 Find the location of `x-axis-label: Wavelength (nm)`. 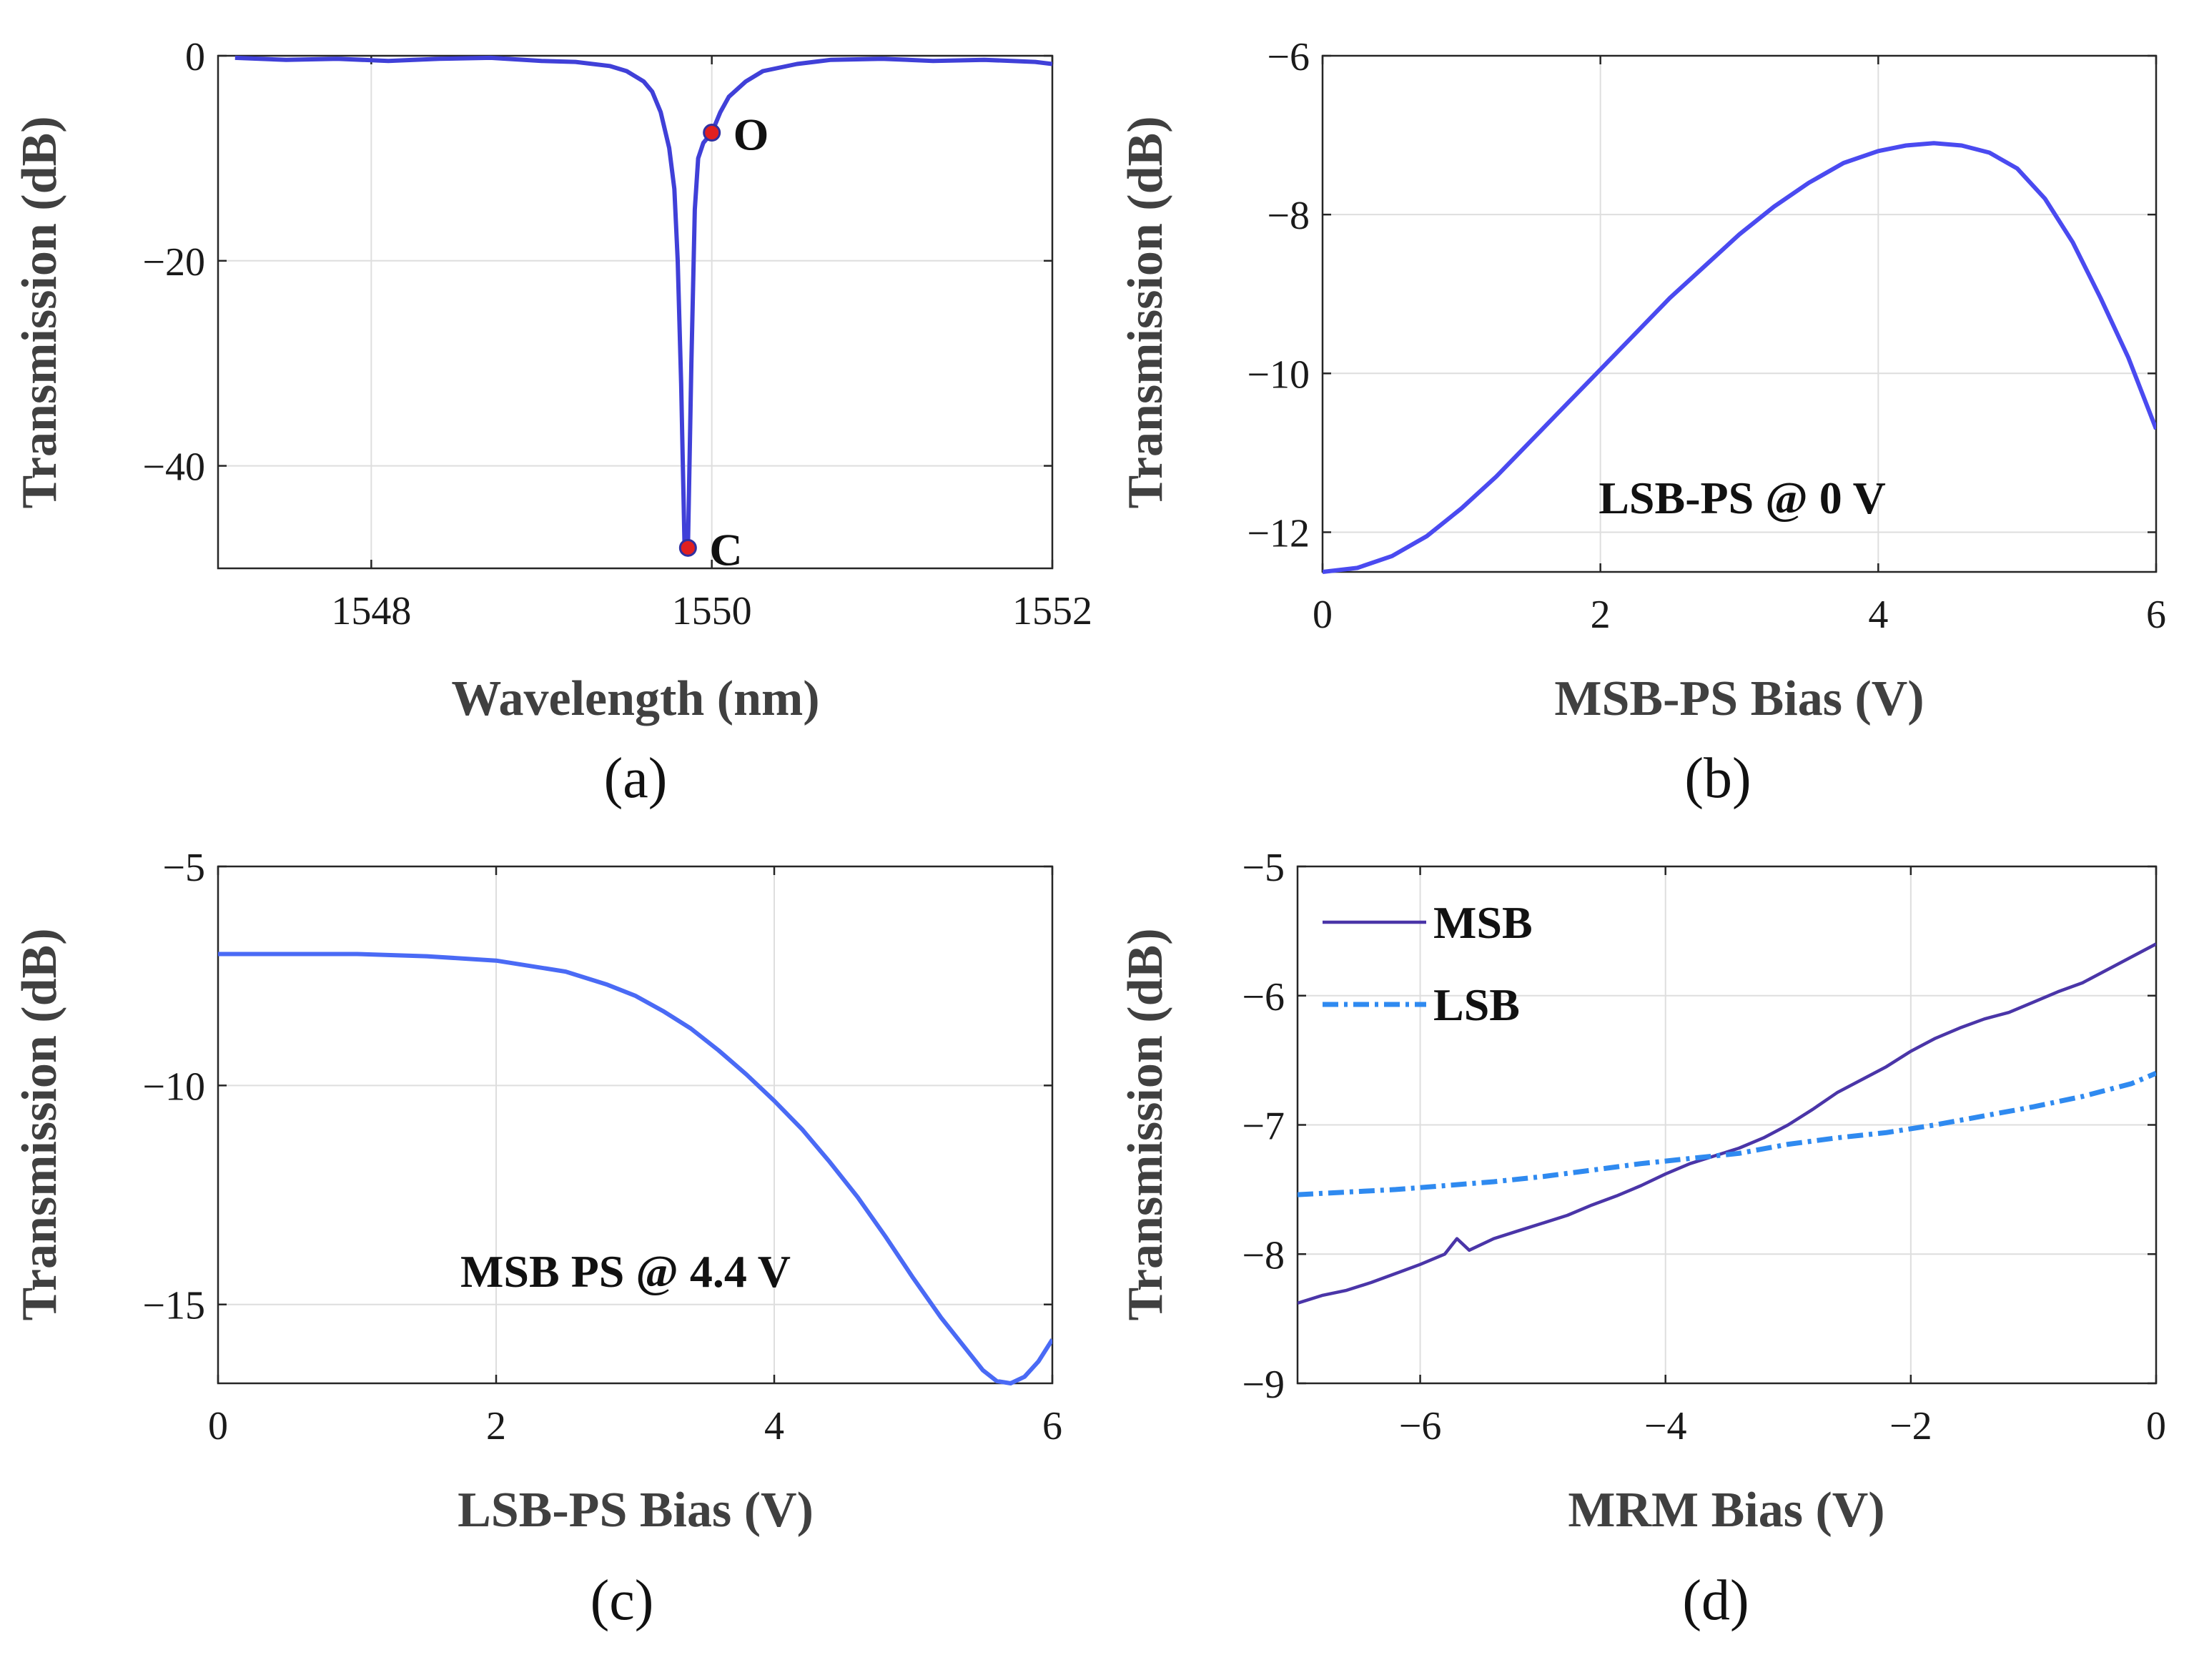

x-axis-label: Wavelength (nm) is located at coordinates (635, 698).